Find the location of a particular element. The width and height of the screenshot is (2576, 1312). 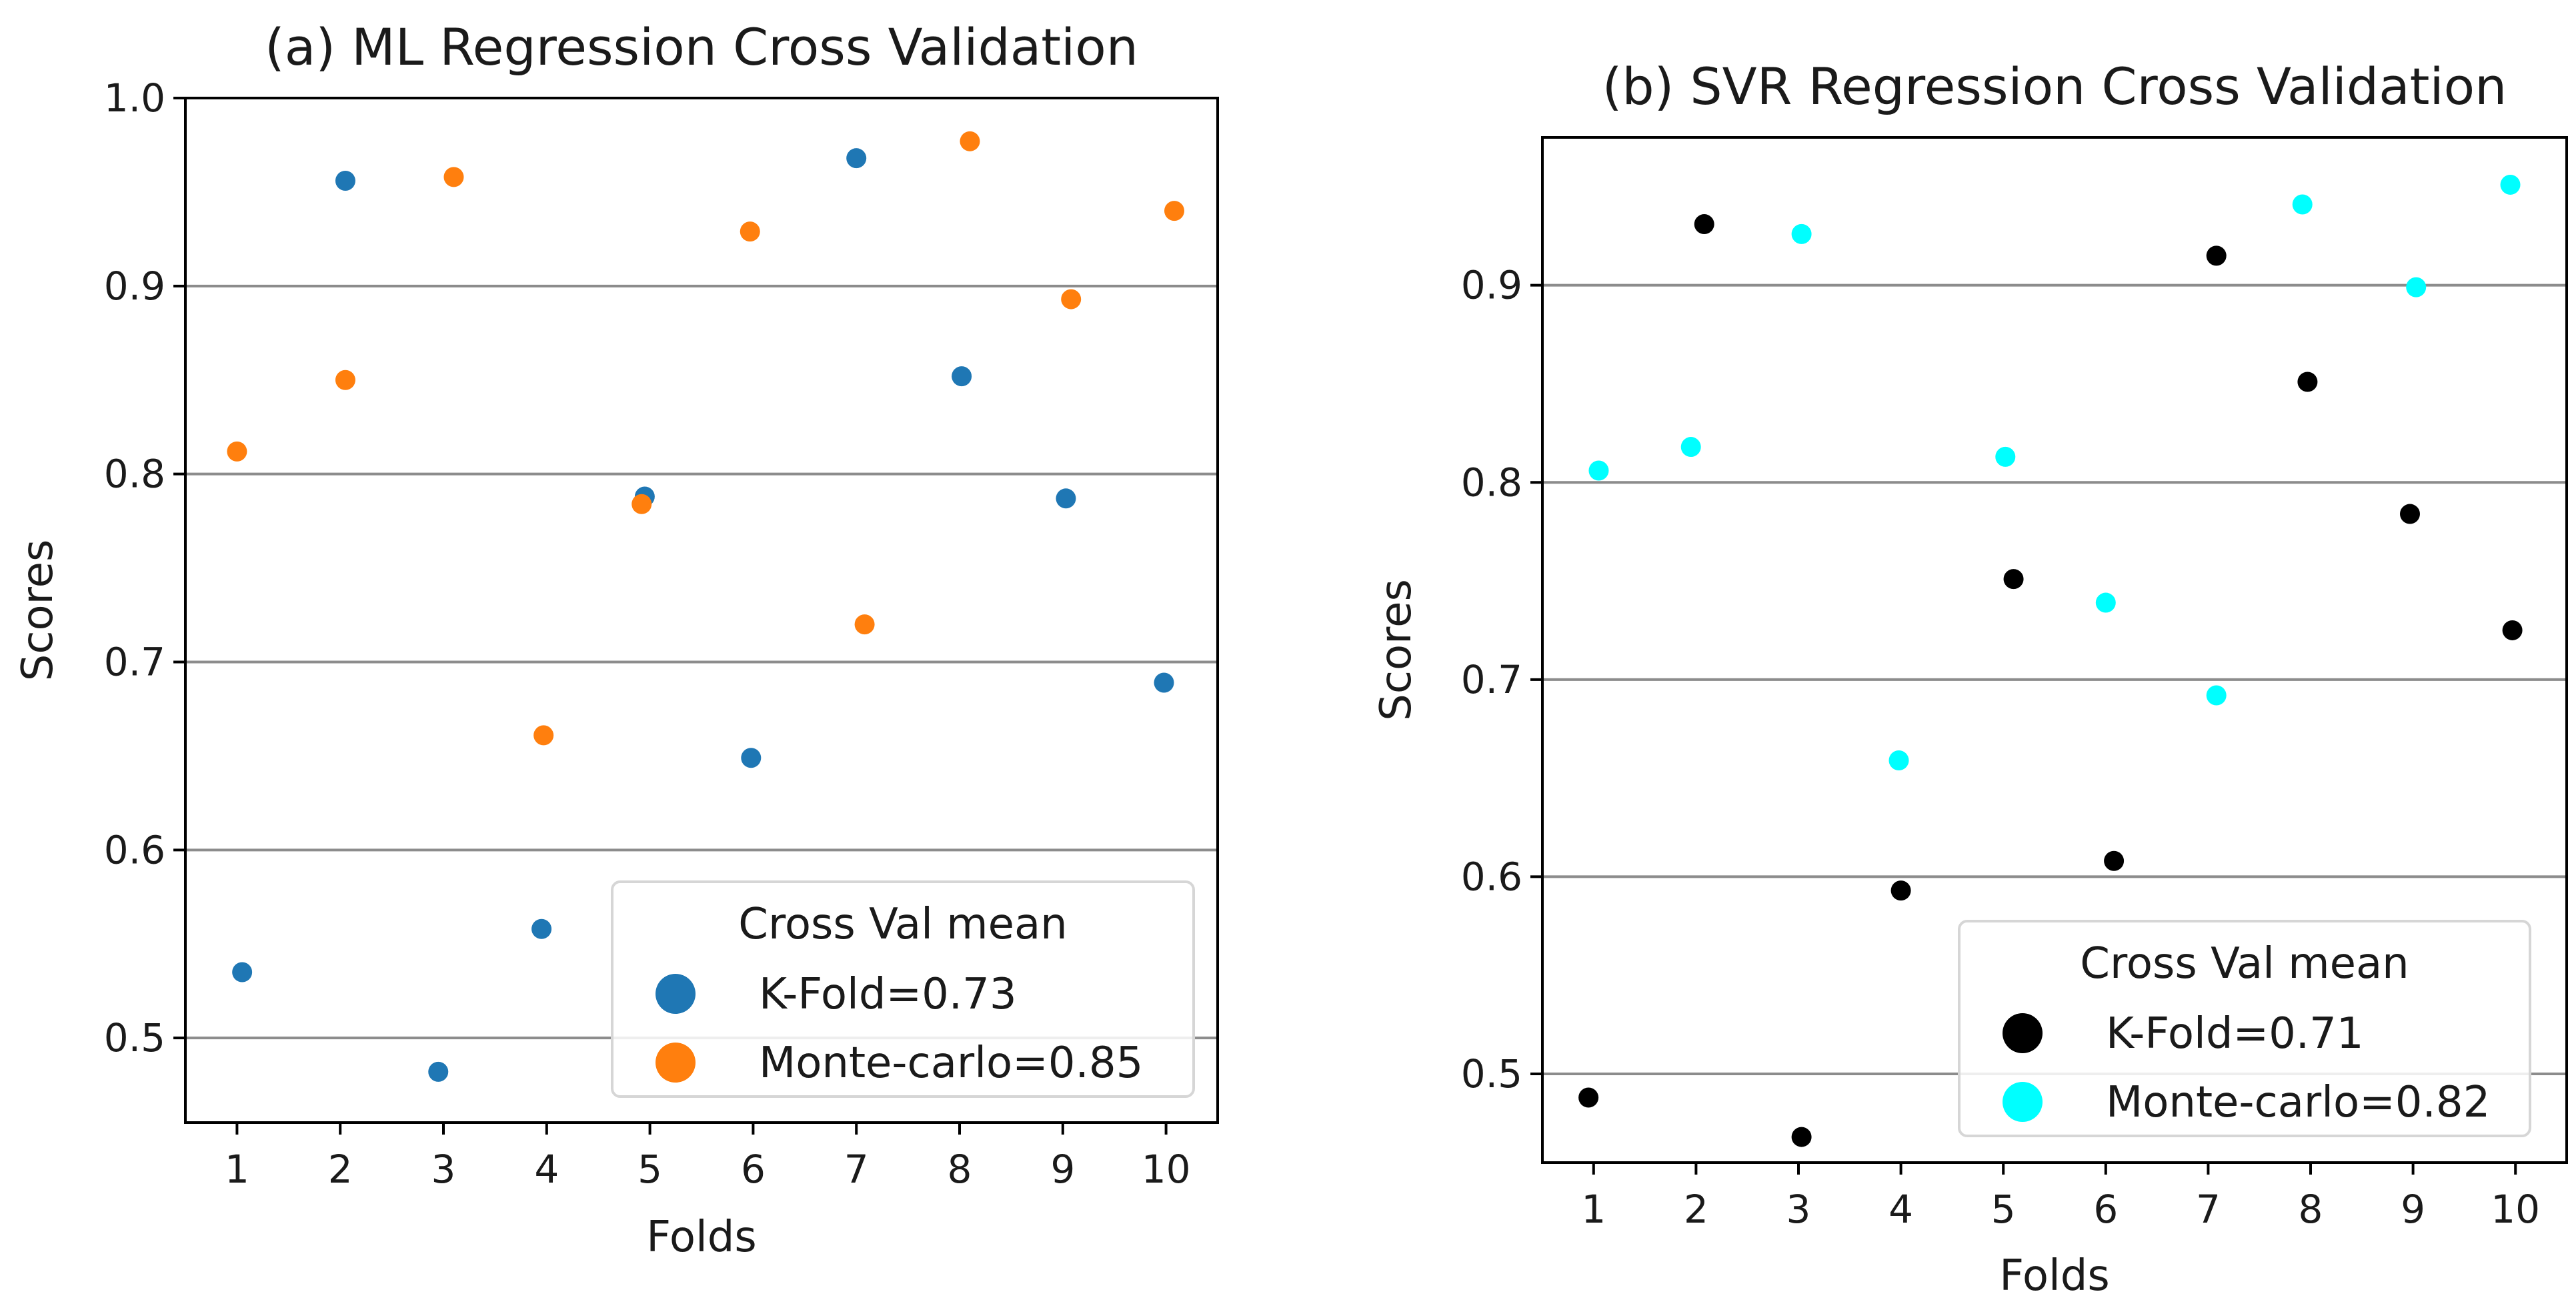

chart-title: (a) ML Regression Cross Validation is located at coordinates (701, 47).